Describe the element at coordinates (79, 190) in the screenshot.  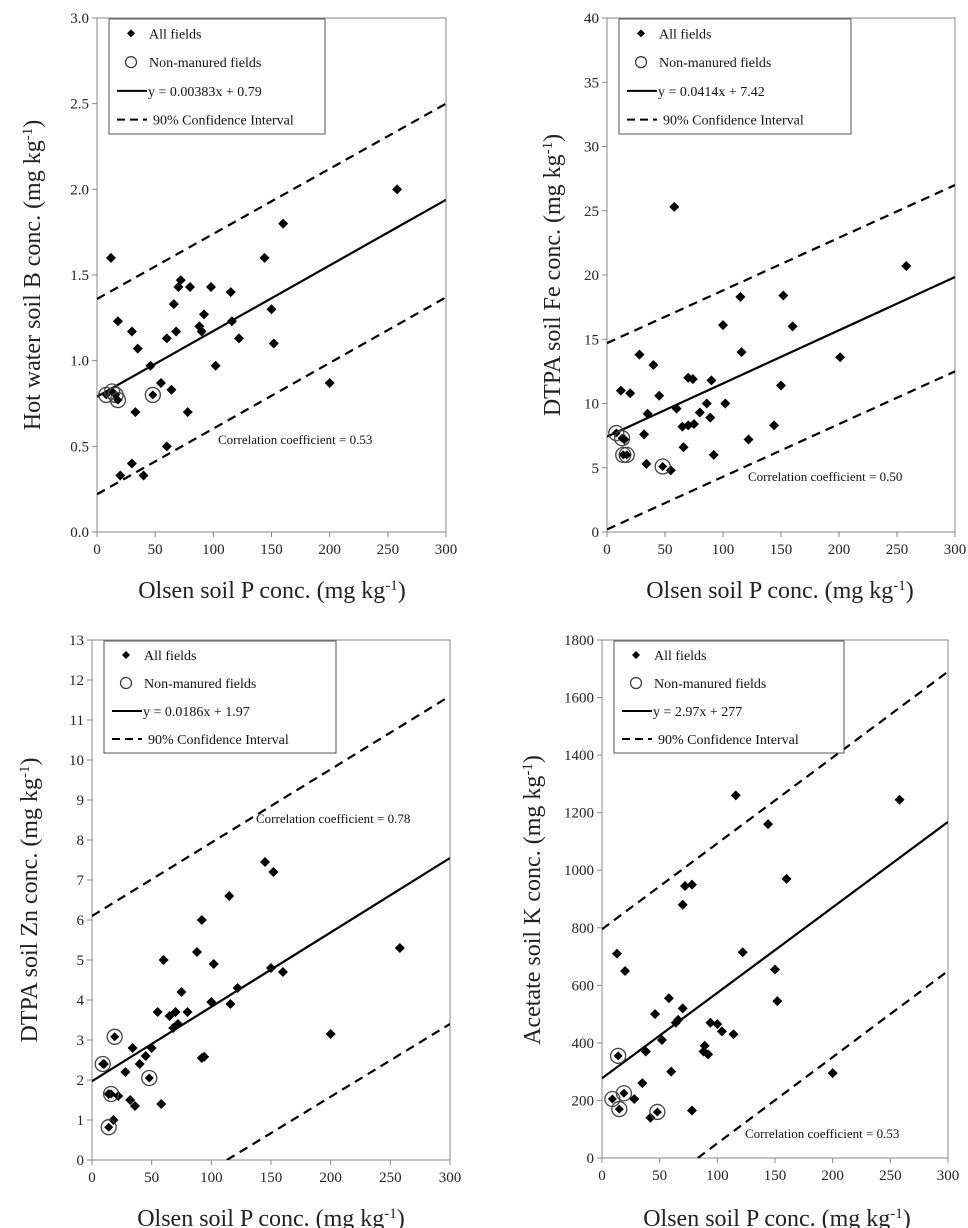
I see `y-tick-label: 2.0` at that location.